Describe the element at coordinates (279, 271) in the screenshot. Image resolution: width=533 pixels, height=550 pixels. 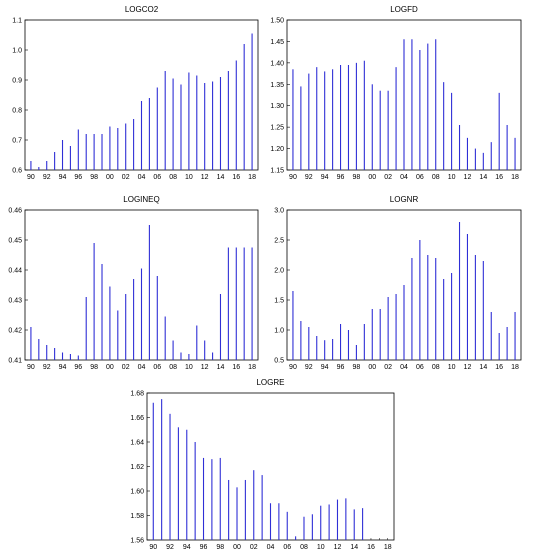
I see `y-tick-label: 2.0` at that location.